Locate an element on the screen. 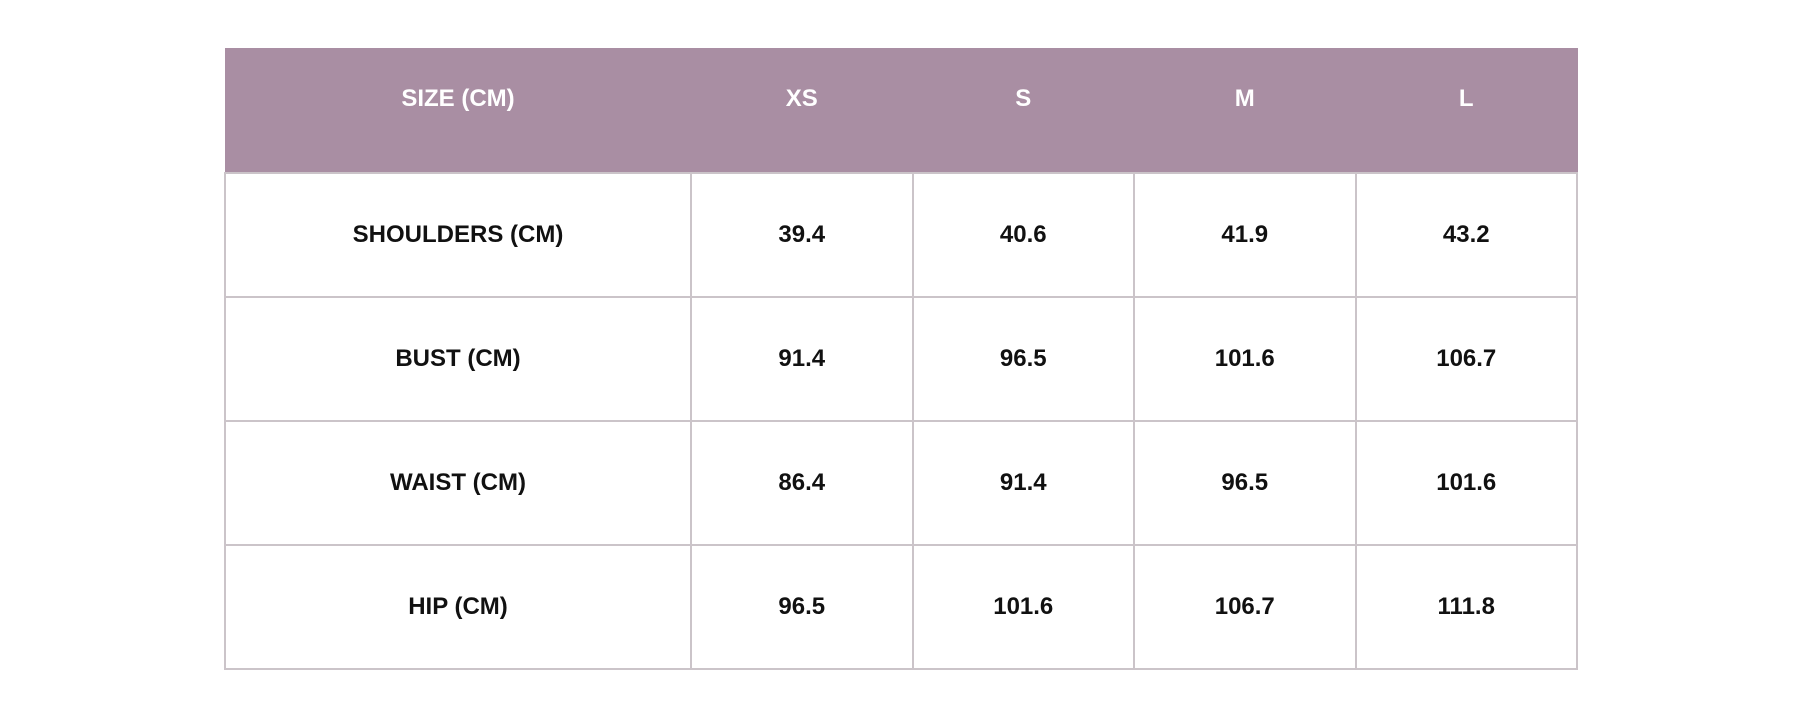 This screenshot has width=1800, height=719. table-row: SHOULDERS (CM) 39.4 40.6 41.9 43.2 is located at coordinates (901, 234).